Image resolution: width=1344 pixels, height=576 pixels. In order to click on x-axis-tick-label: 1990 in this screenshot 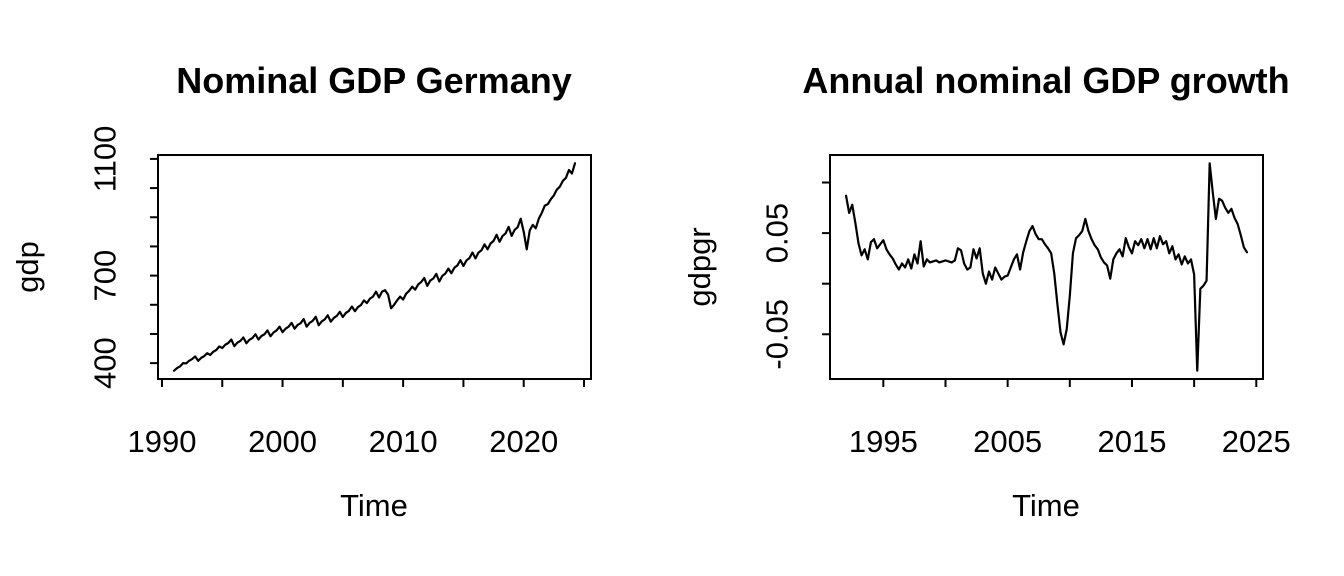, I will do `click(161, 441)`.